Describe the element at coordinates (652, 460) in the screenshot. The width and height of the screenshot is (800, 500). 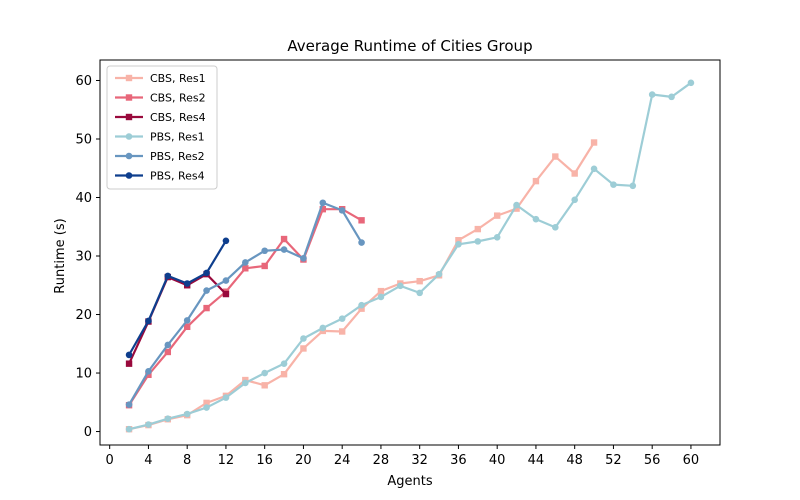
I see `x-tick-label: 56` at that location.